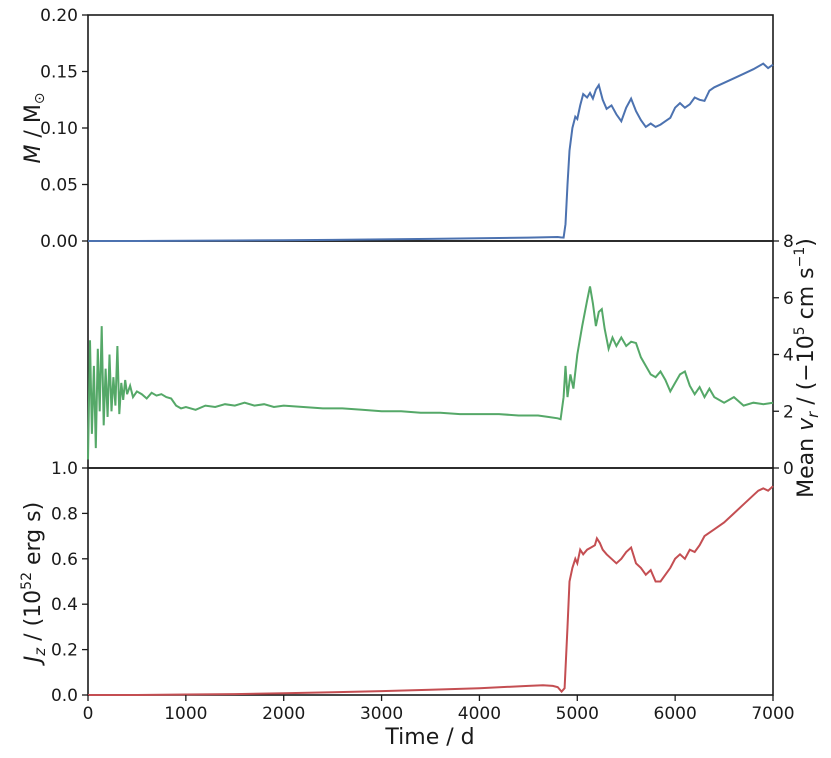 The image size is (831, 758). I want to click on x-tick-label: 2000, so click(283, 714).